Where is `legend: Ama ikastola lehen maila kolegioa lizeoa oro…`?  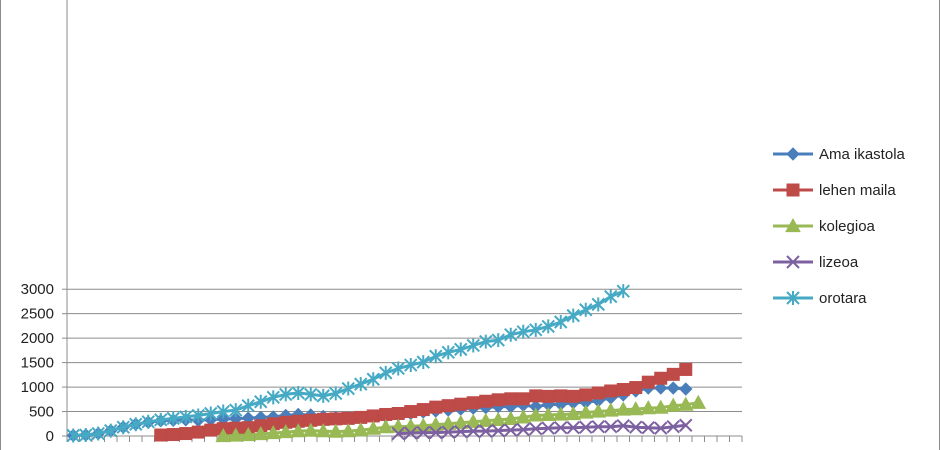 legend: Ama ikastola lehen maila kolegioa lizeoa oro… is located at coordinates (839, 226).